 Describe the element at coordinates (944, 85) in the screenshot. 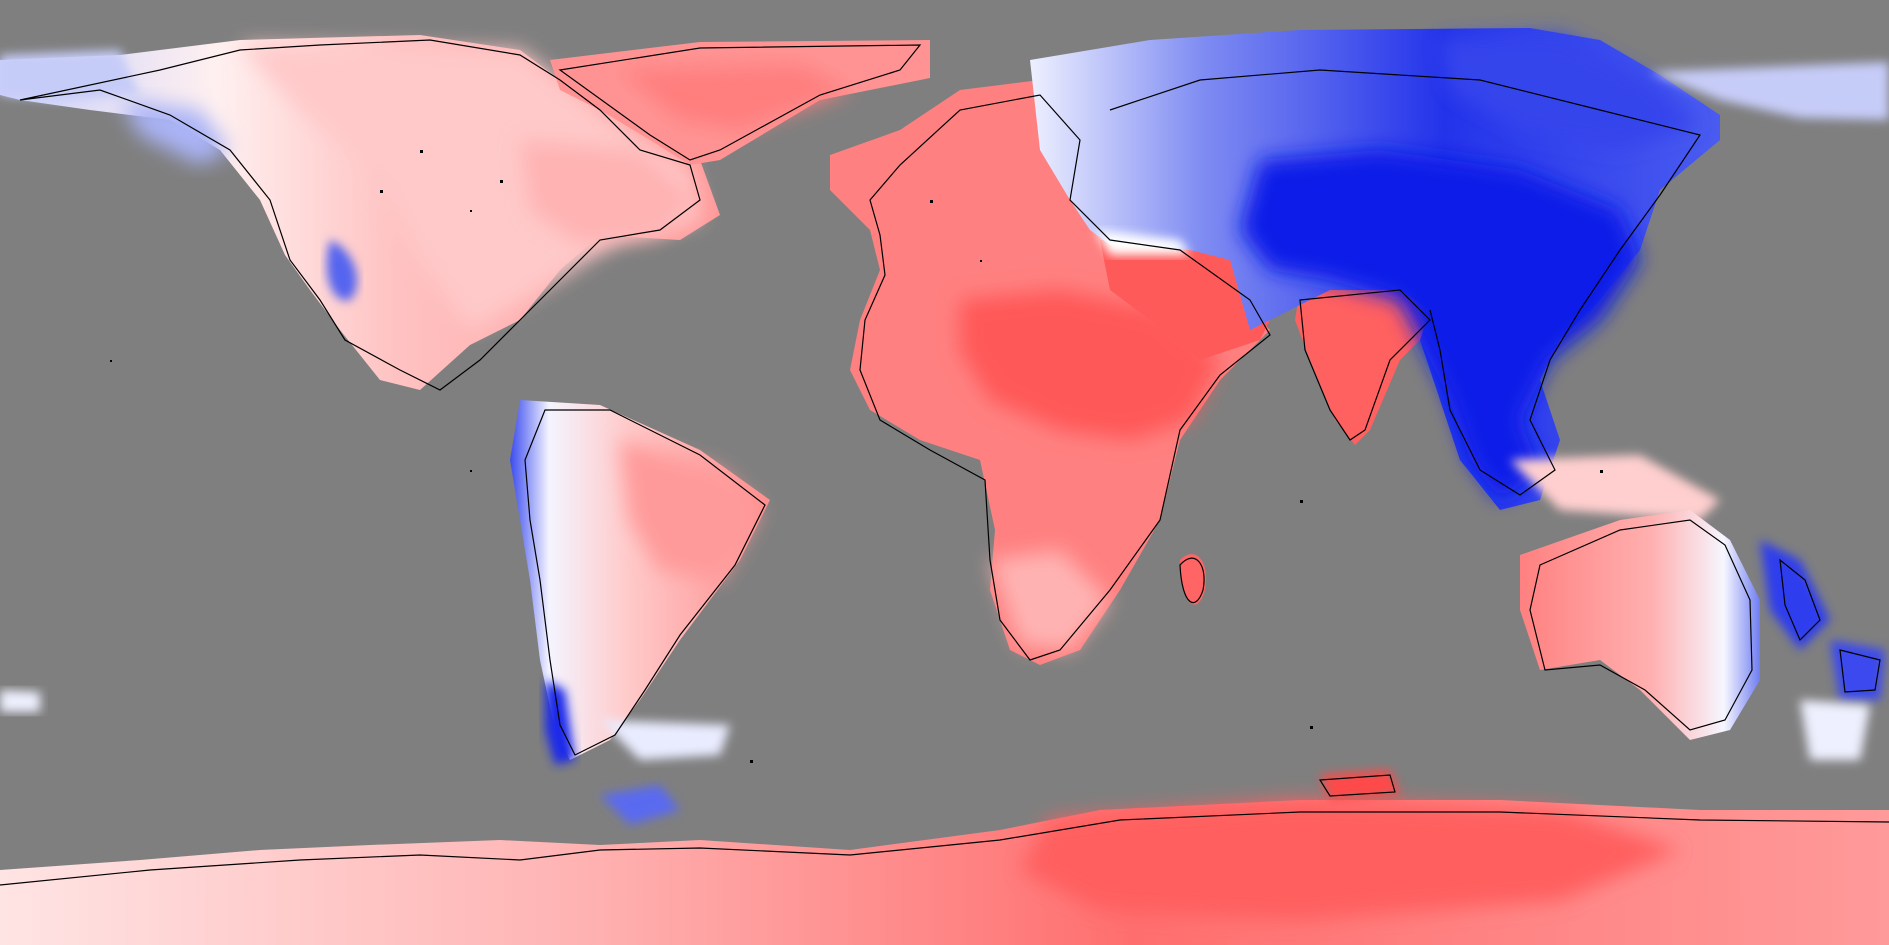

I see `region-northeast-strip` at that location.